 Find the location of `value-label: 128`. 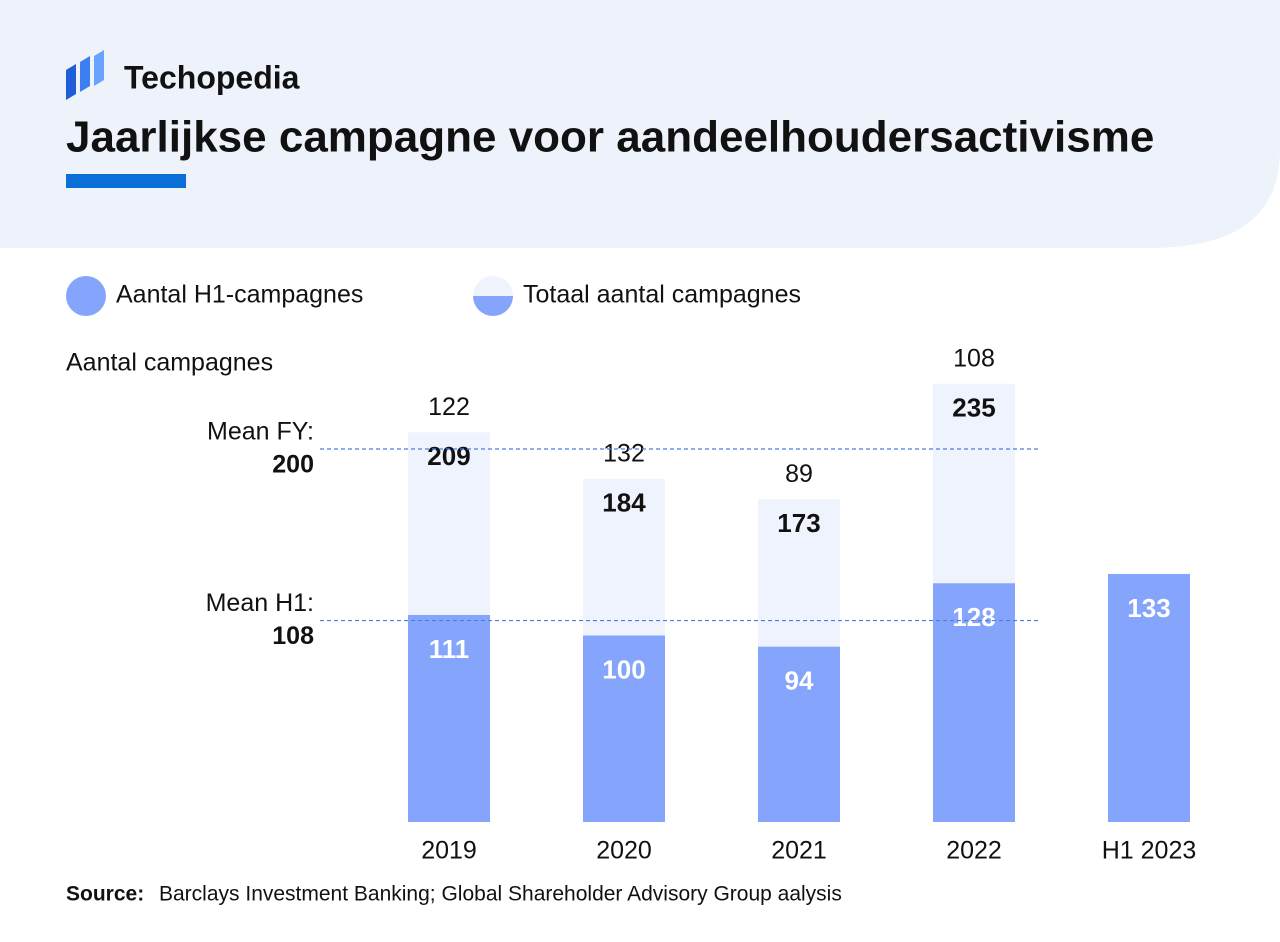

value-label: 128 is located at coordinates (973, 617).